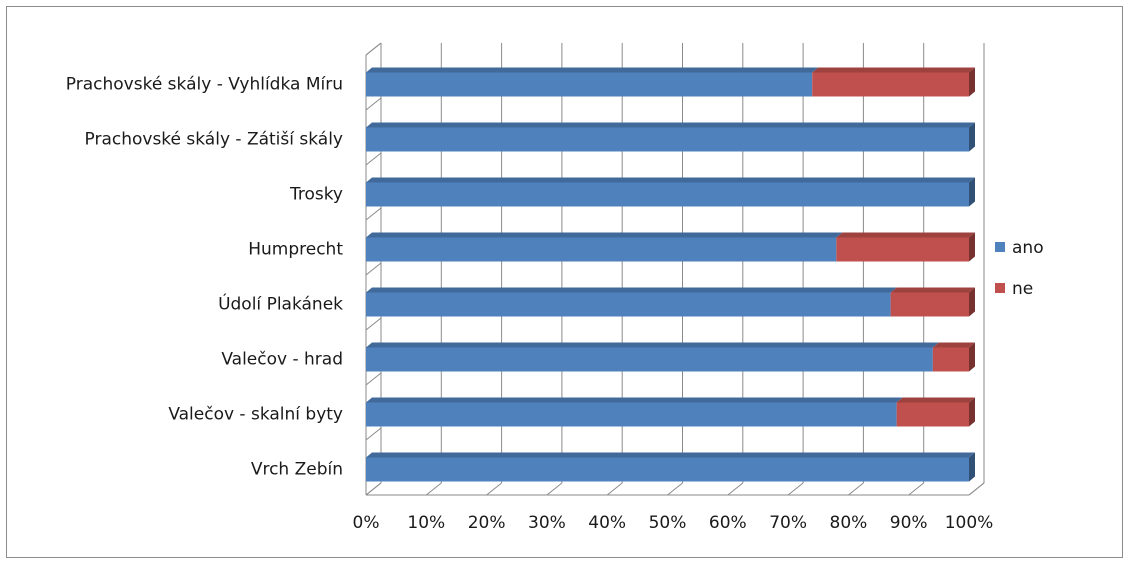  Describe the element at coordinates (214, 140) in the screenshot. I see `category-label: Prachovské skály - Zátiší skály` at that location.